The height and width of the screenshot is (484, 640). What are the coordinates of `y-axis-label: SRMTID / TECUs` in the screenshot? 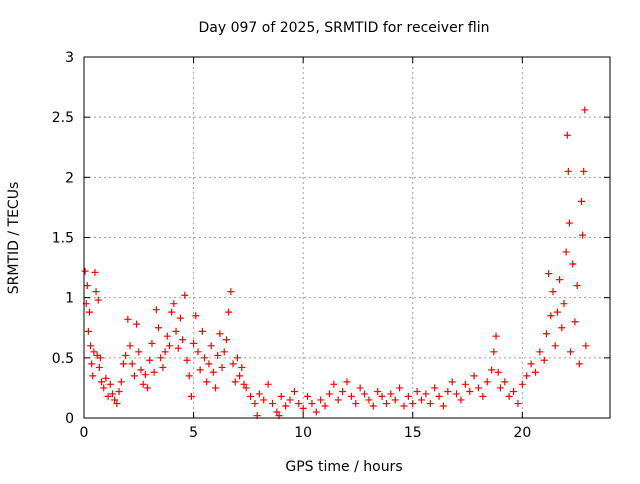 It's located at (14, 238).